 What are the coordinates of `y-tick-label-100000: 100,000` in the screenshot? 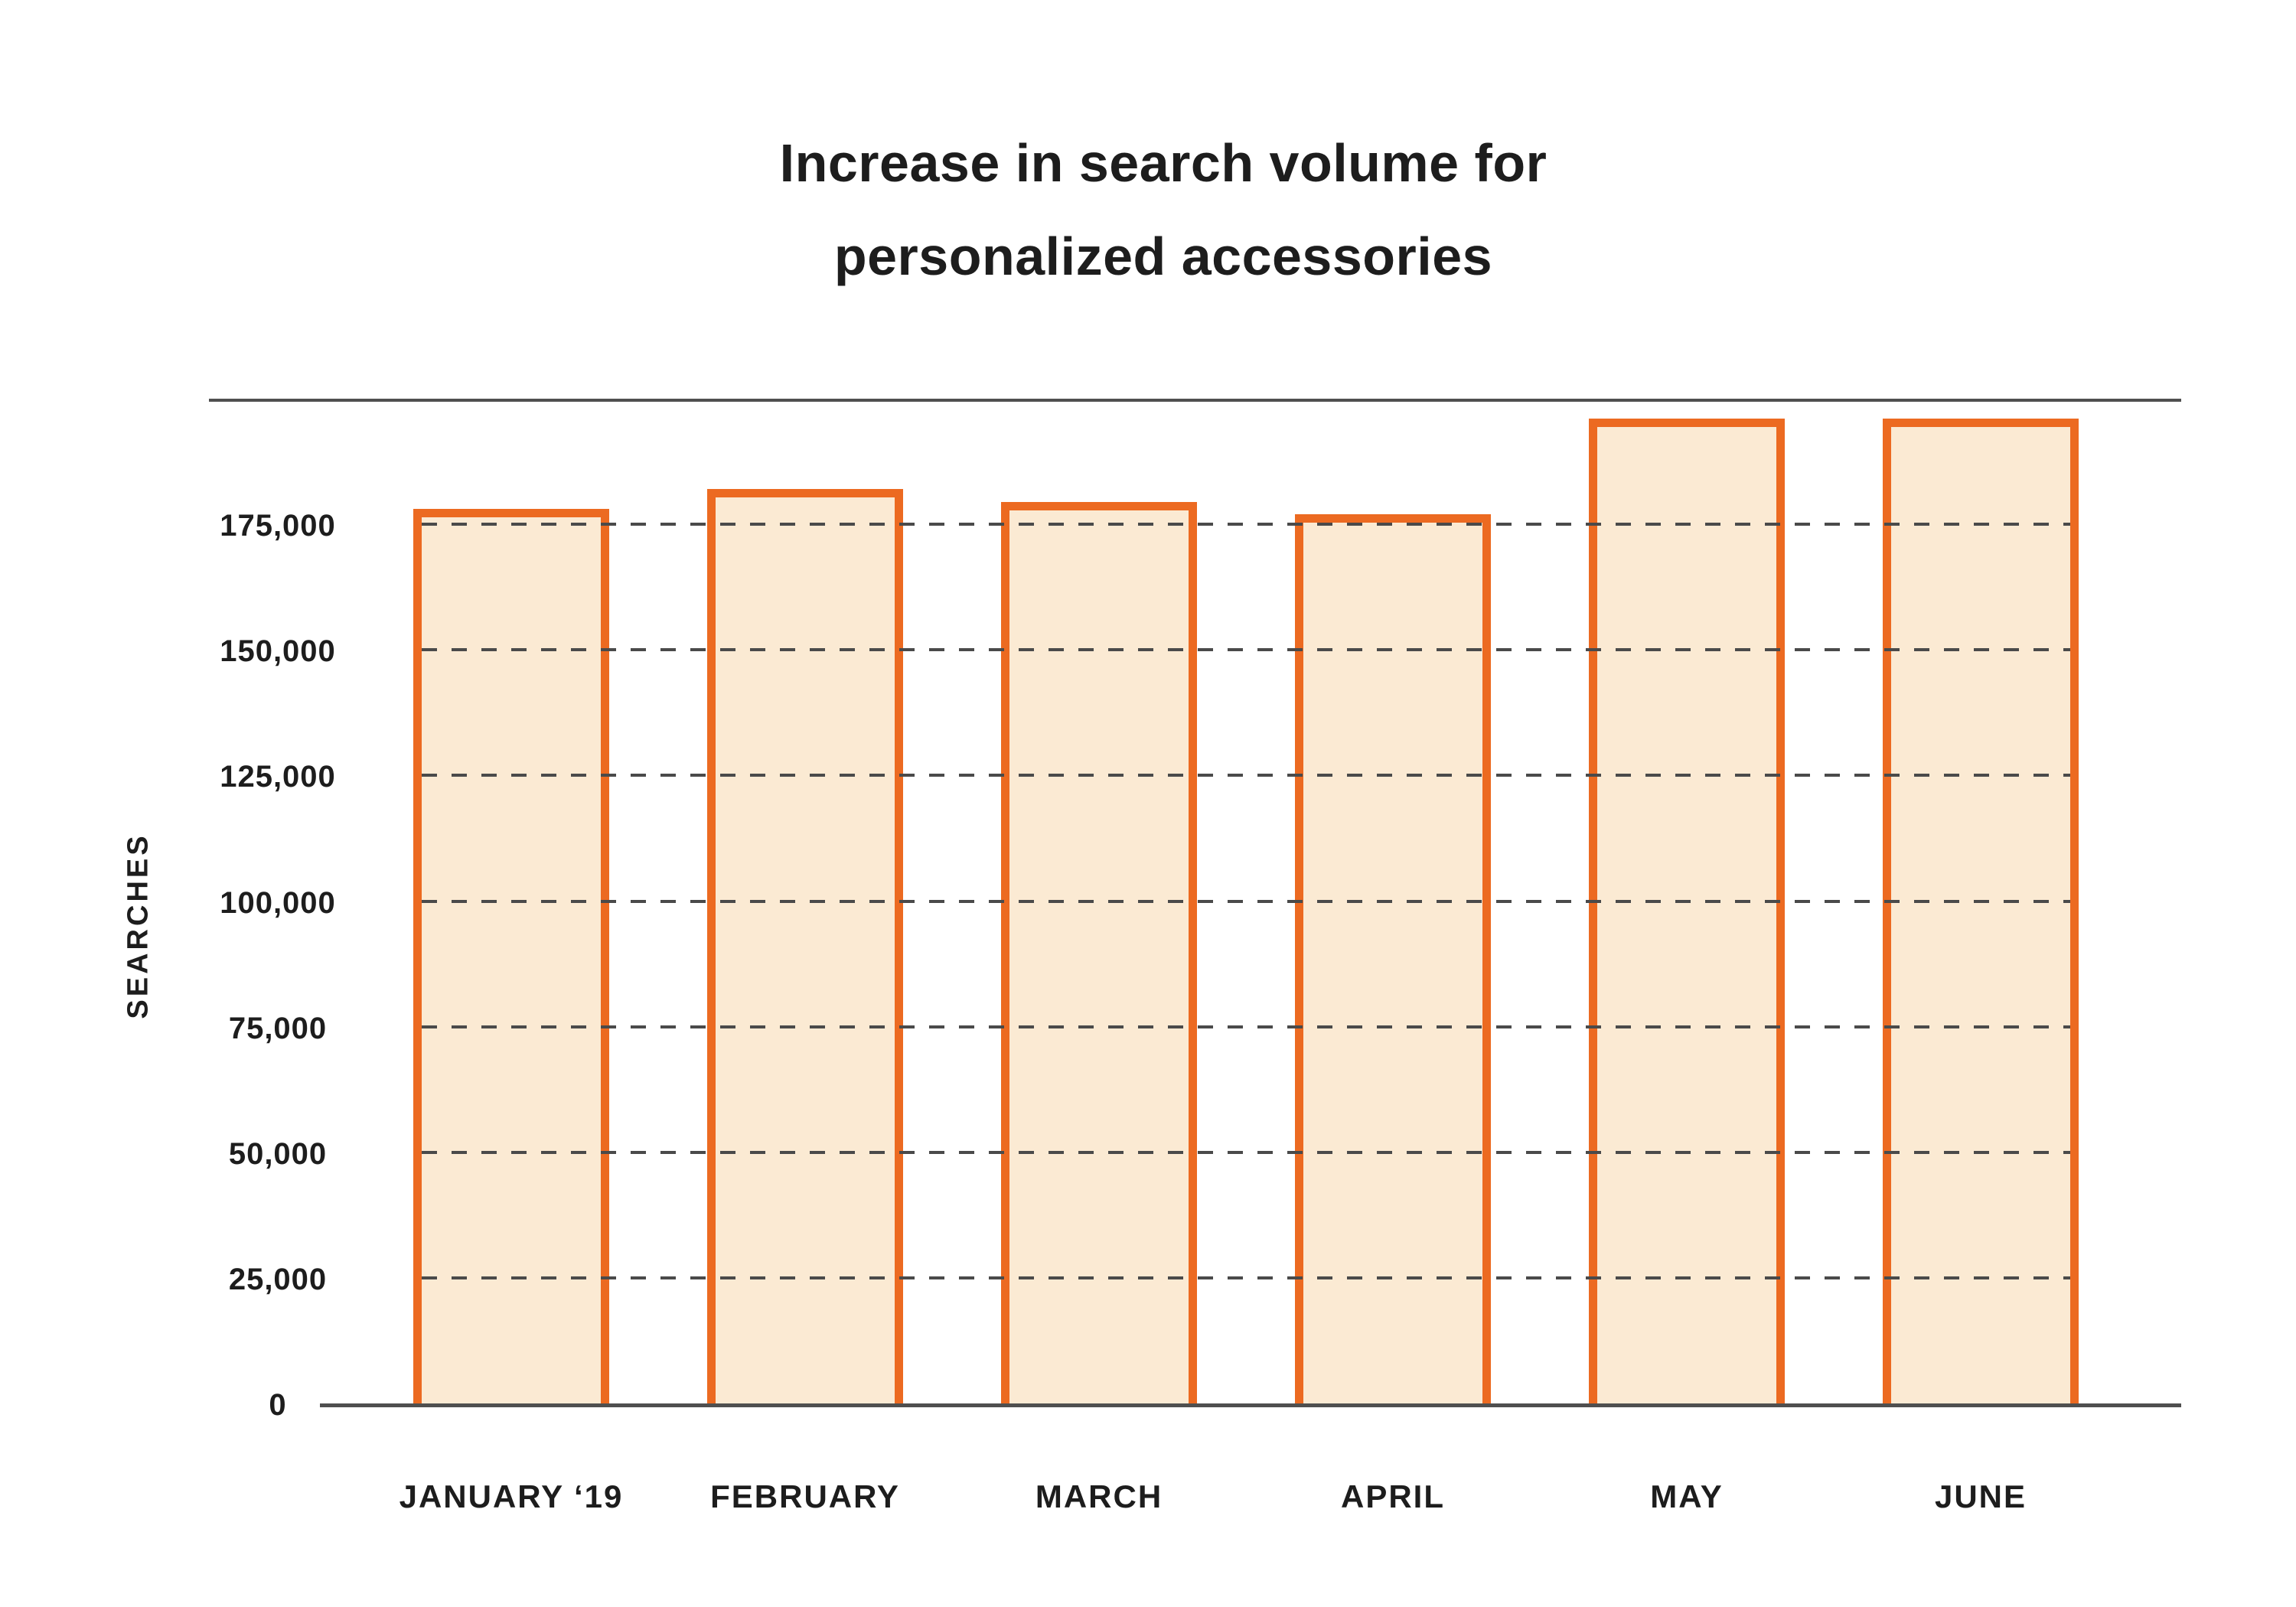 It's located at (278, 903).